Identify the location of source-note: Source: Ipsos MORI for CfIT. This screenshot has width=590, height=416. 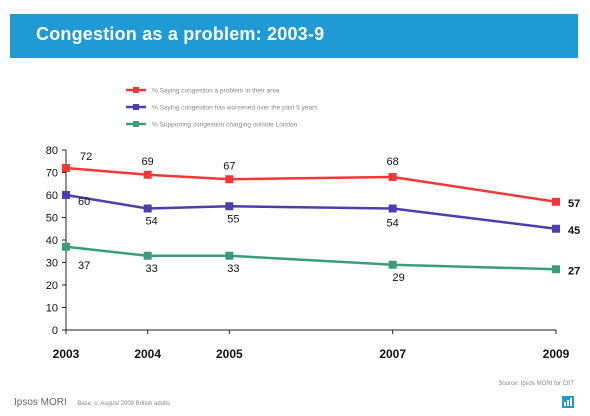
(536, 384).